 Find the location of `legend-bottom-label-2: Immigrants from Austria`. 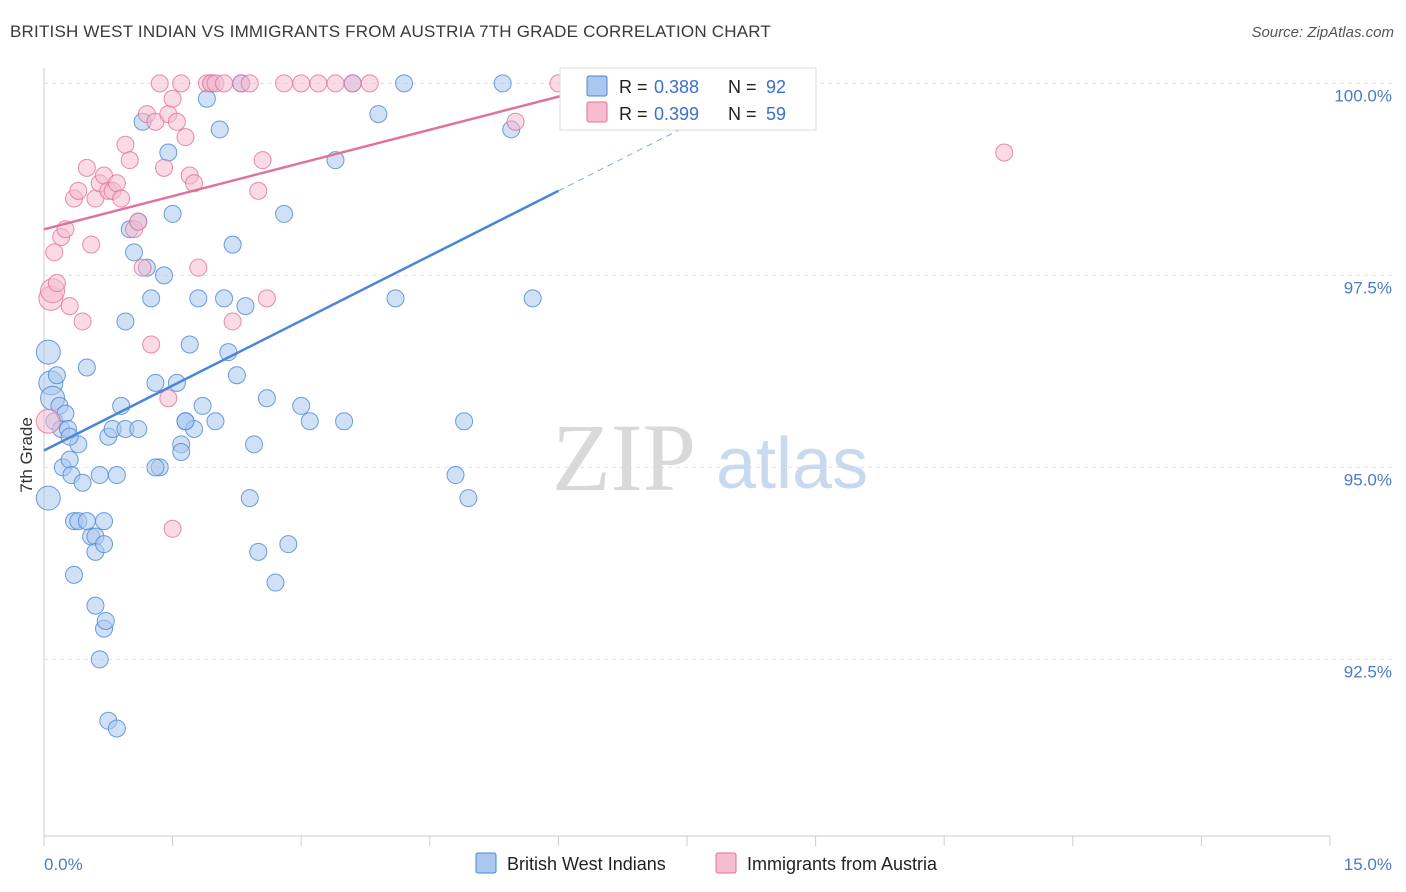

legend-bottom-label-2: Immigrants from Austria is located at coordinates (842, 864).